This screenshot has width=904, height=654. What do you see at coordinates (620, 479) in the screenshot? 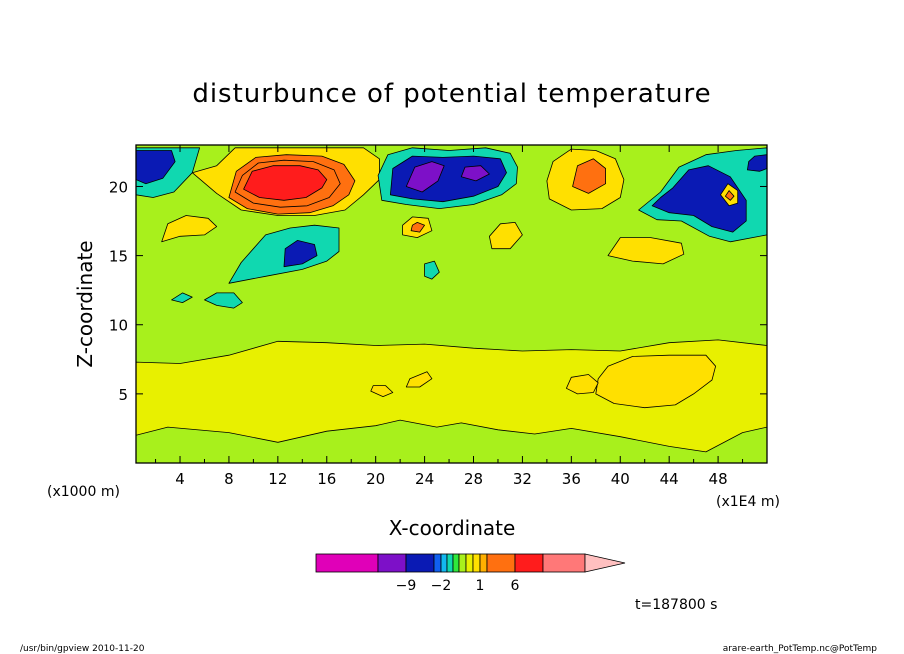
I see `x-tick-label: 40` at bounding box center [620, 479].